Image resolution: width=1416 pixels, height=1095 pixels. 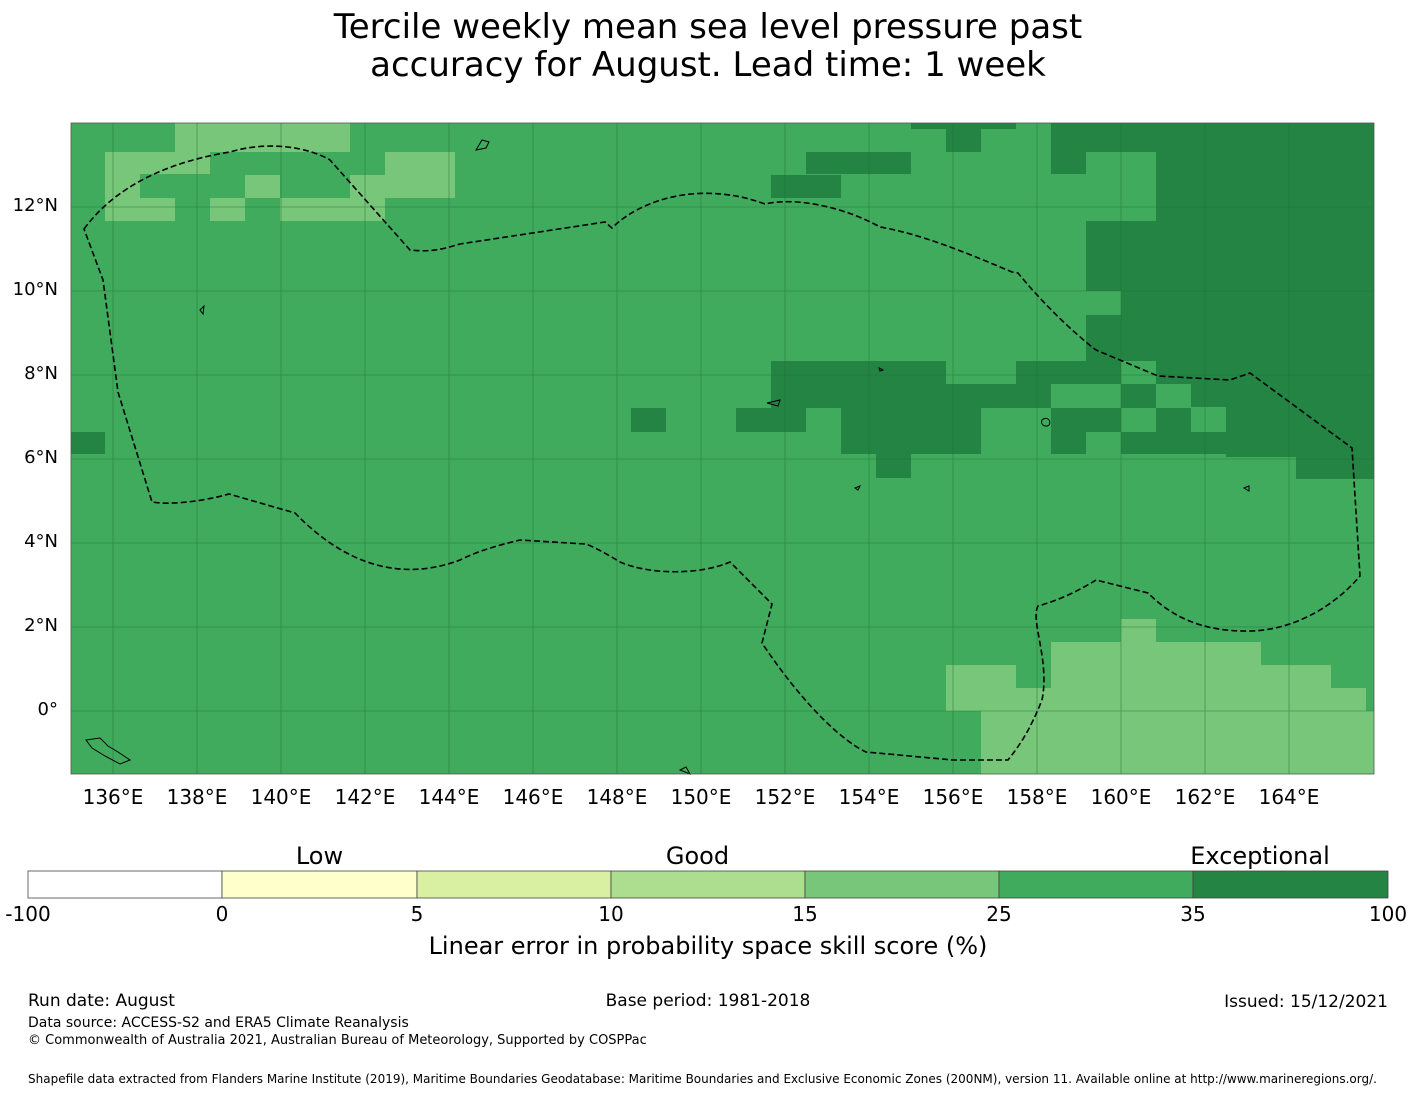 What do you see at coordinates (41, 373) in the screenshot?
I see `lat-label-8n: 8°N` at bounding box center [41, 373].